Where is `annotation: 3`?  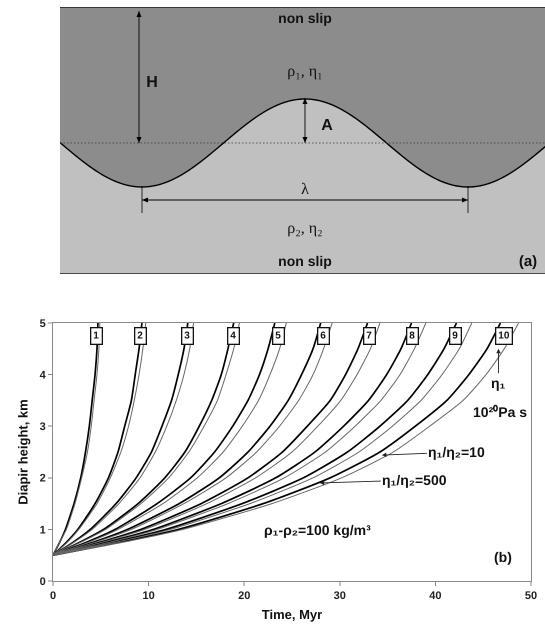 annotation: 3 is located at coordinates (187, 336).